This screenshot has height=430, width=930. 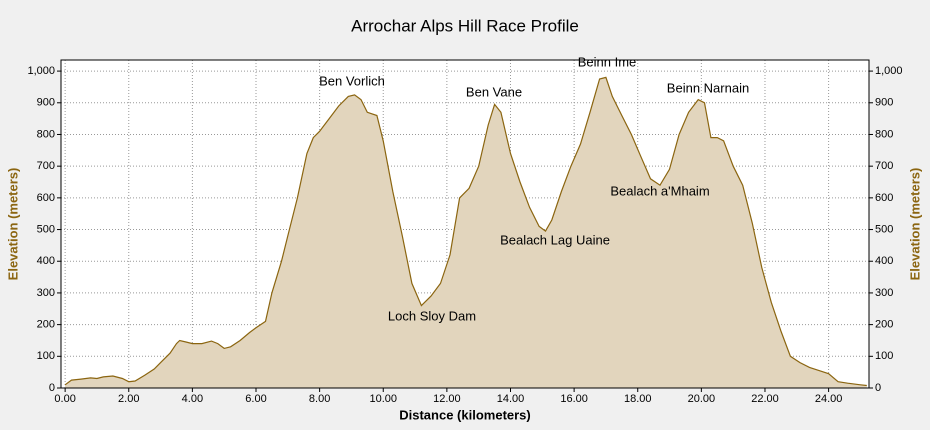 I want to click on y2-tick-label: 300, so click(x=884, y=293).